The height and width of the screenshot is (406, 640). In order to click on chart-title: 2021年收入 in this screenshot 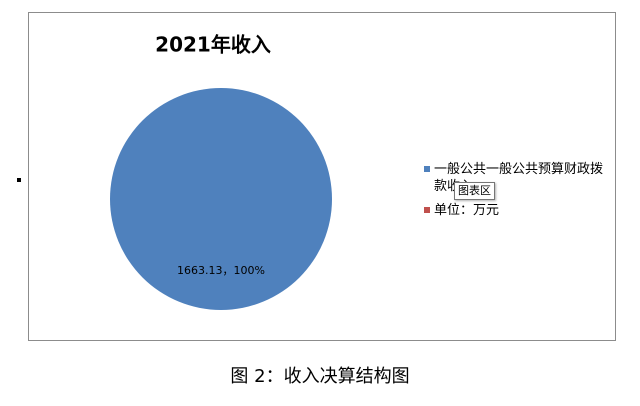, I will do `click(213, 45)`.